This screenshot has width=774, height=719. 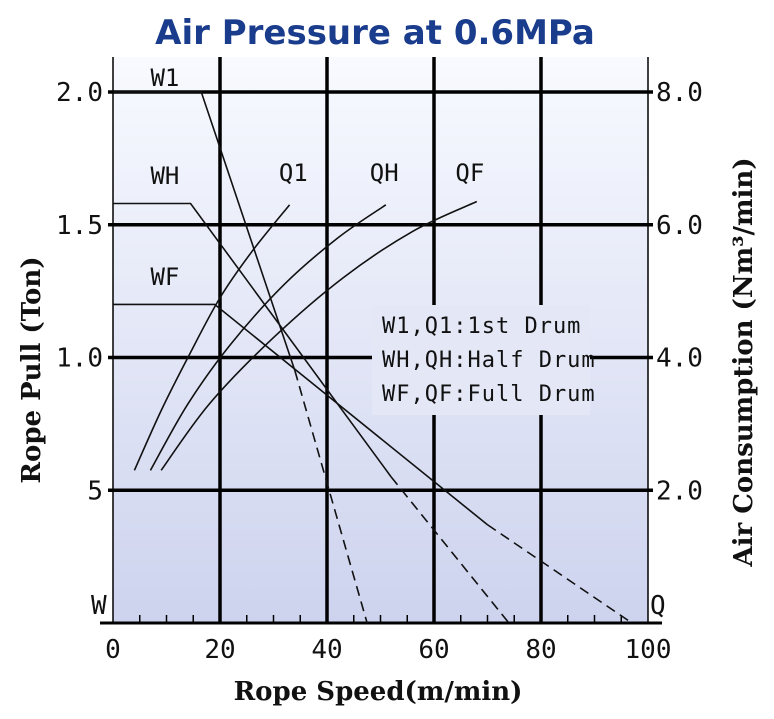 I want to click on y2-axis-title: Air Consumption (Nm³/min), so click(x=744, y=362).